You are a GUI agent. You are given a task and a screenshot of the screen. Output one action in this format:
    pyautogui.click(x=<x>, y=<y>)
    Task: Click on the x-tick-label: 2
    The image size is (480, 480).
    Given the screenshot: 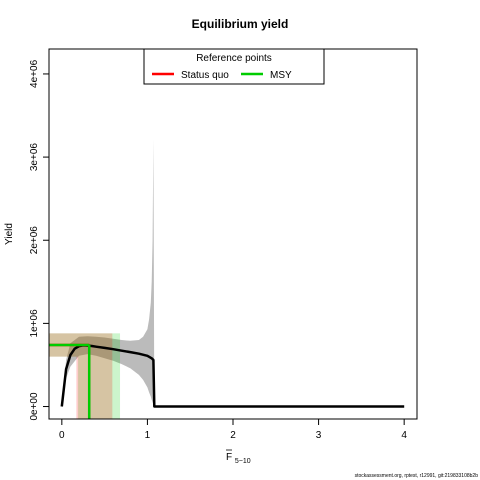 What is the action you would take?
    pyautogui.click(x=233, y=435)
    